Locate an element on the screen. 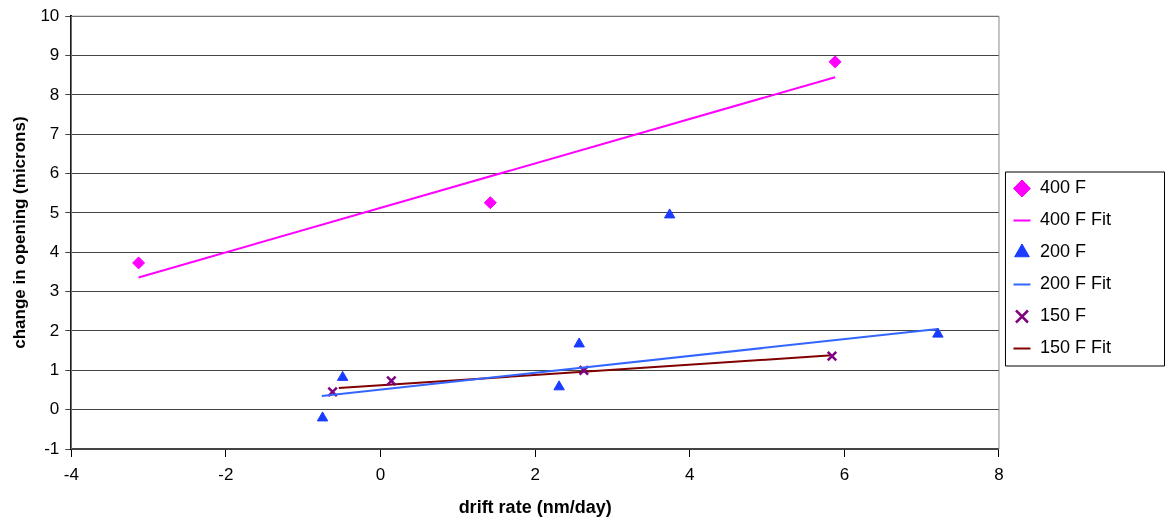  legend-label: 150 F is located at coordinates (1063, 315).